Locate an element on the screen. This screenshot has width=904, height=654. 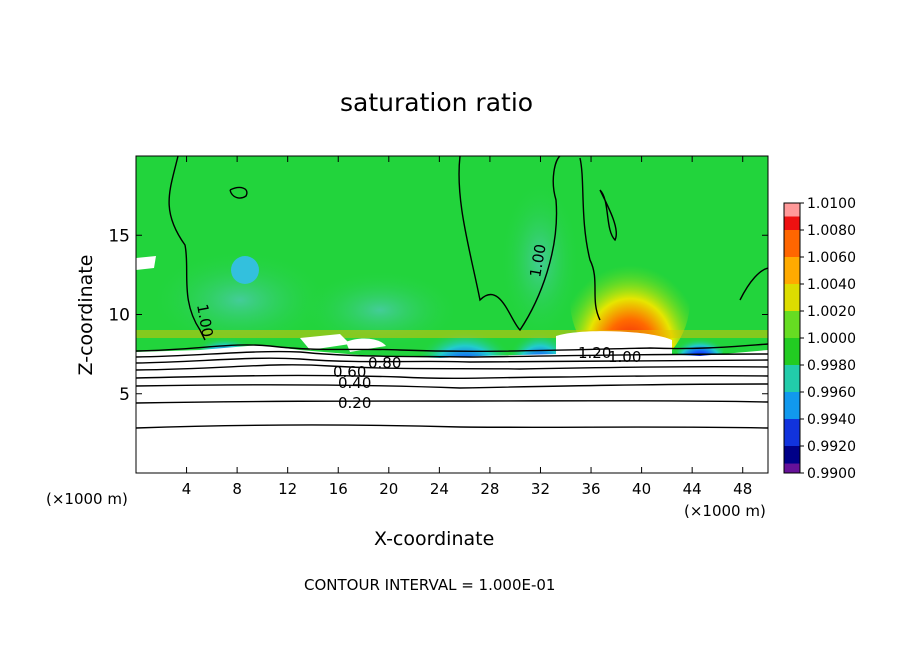
y-tick-label: 15 is located at coordinates (119, 236).